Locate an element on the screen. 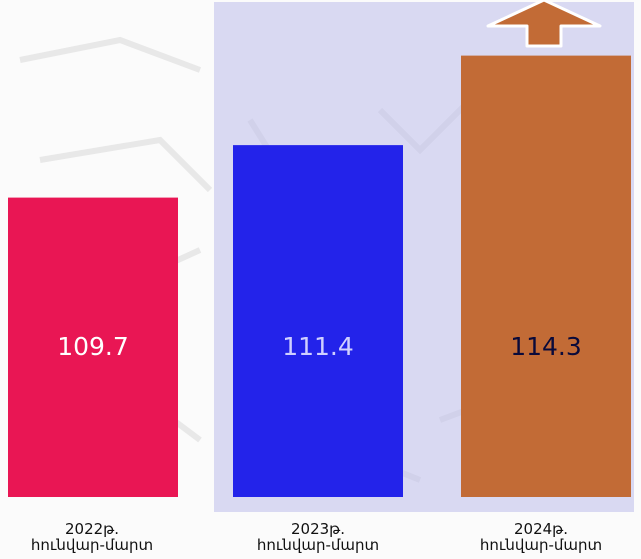 Image resolution: width=641 pixels, height=559 pixels. bar-value-label-3: 114.3 is located at coordinates (546, 346).